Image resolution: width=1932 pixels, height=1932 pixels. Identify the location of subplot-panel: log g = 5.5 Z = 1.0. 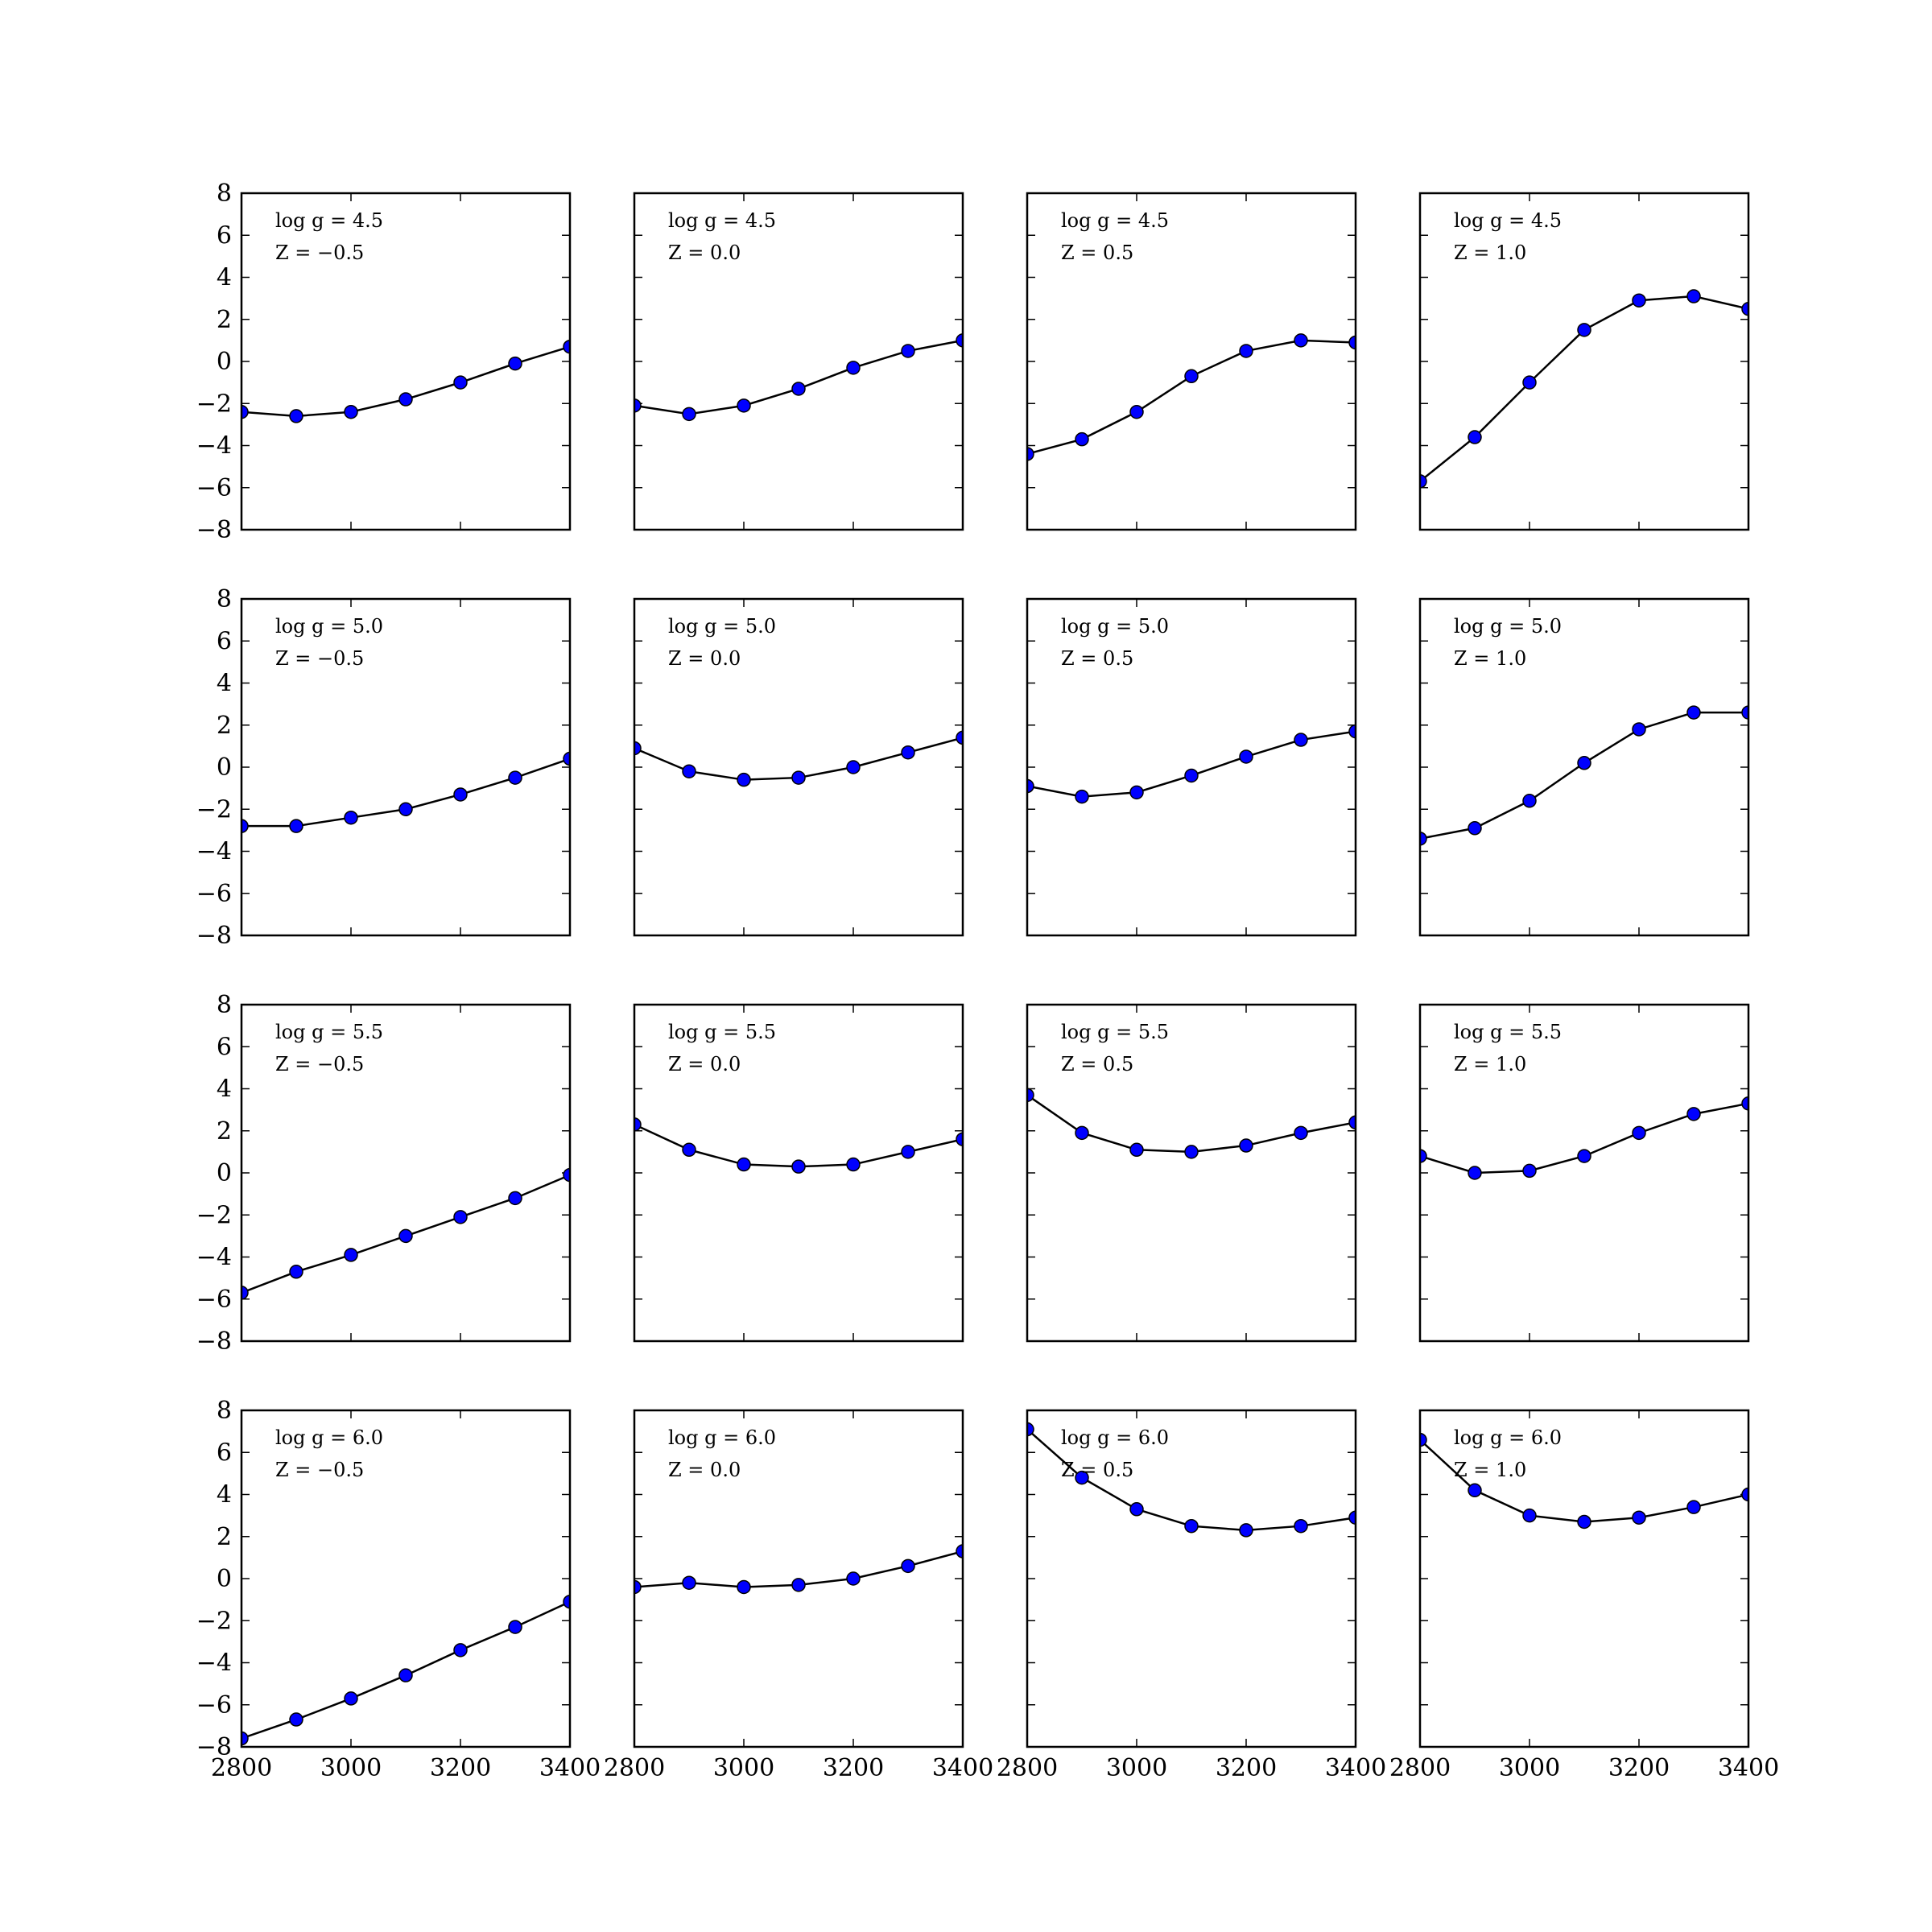
(1584, 1173).